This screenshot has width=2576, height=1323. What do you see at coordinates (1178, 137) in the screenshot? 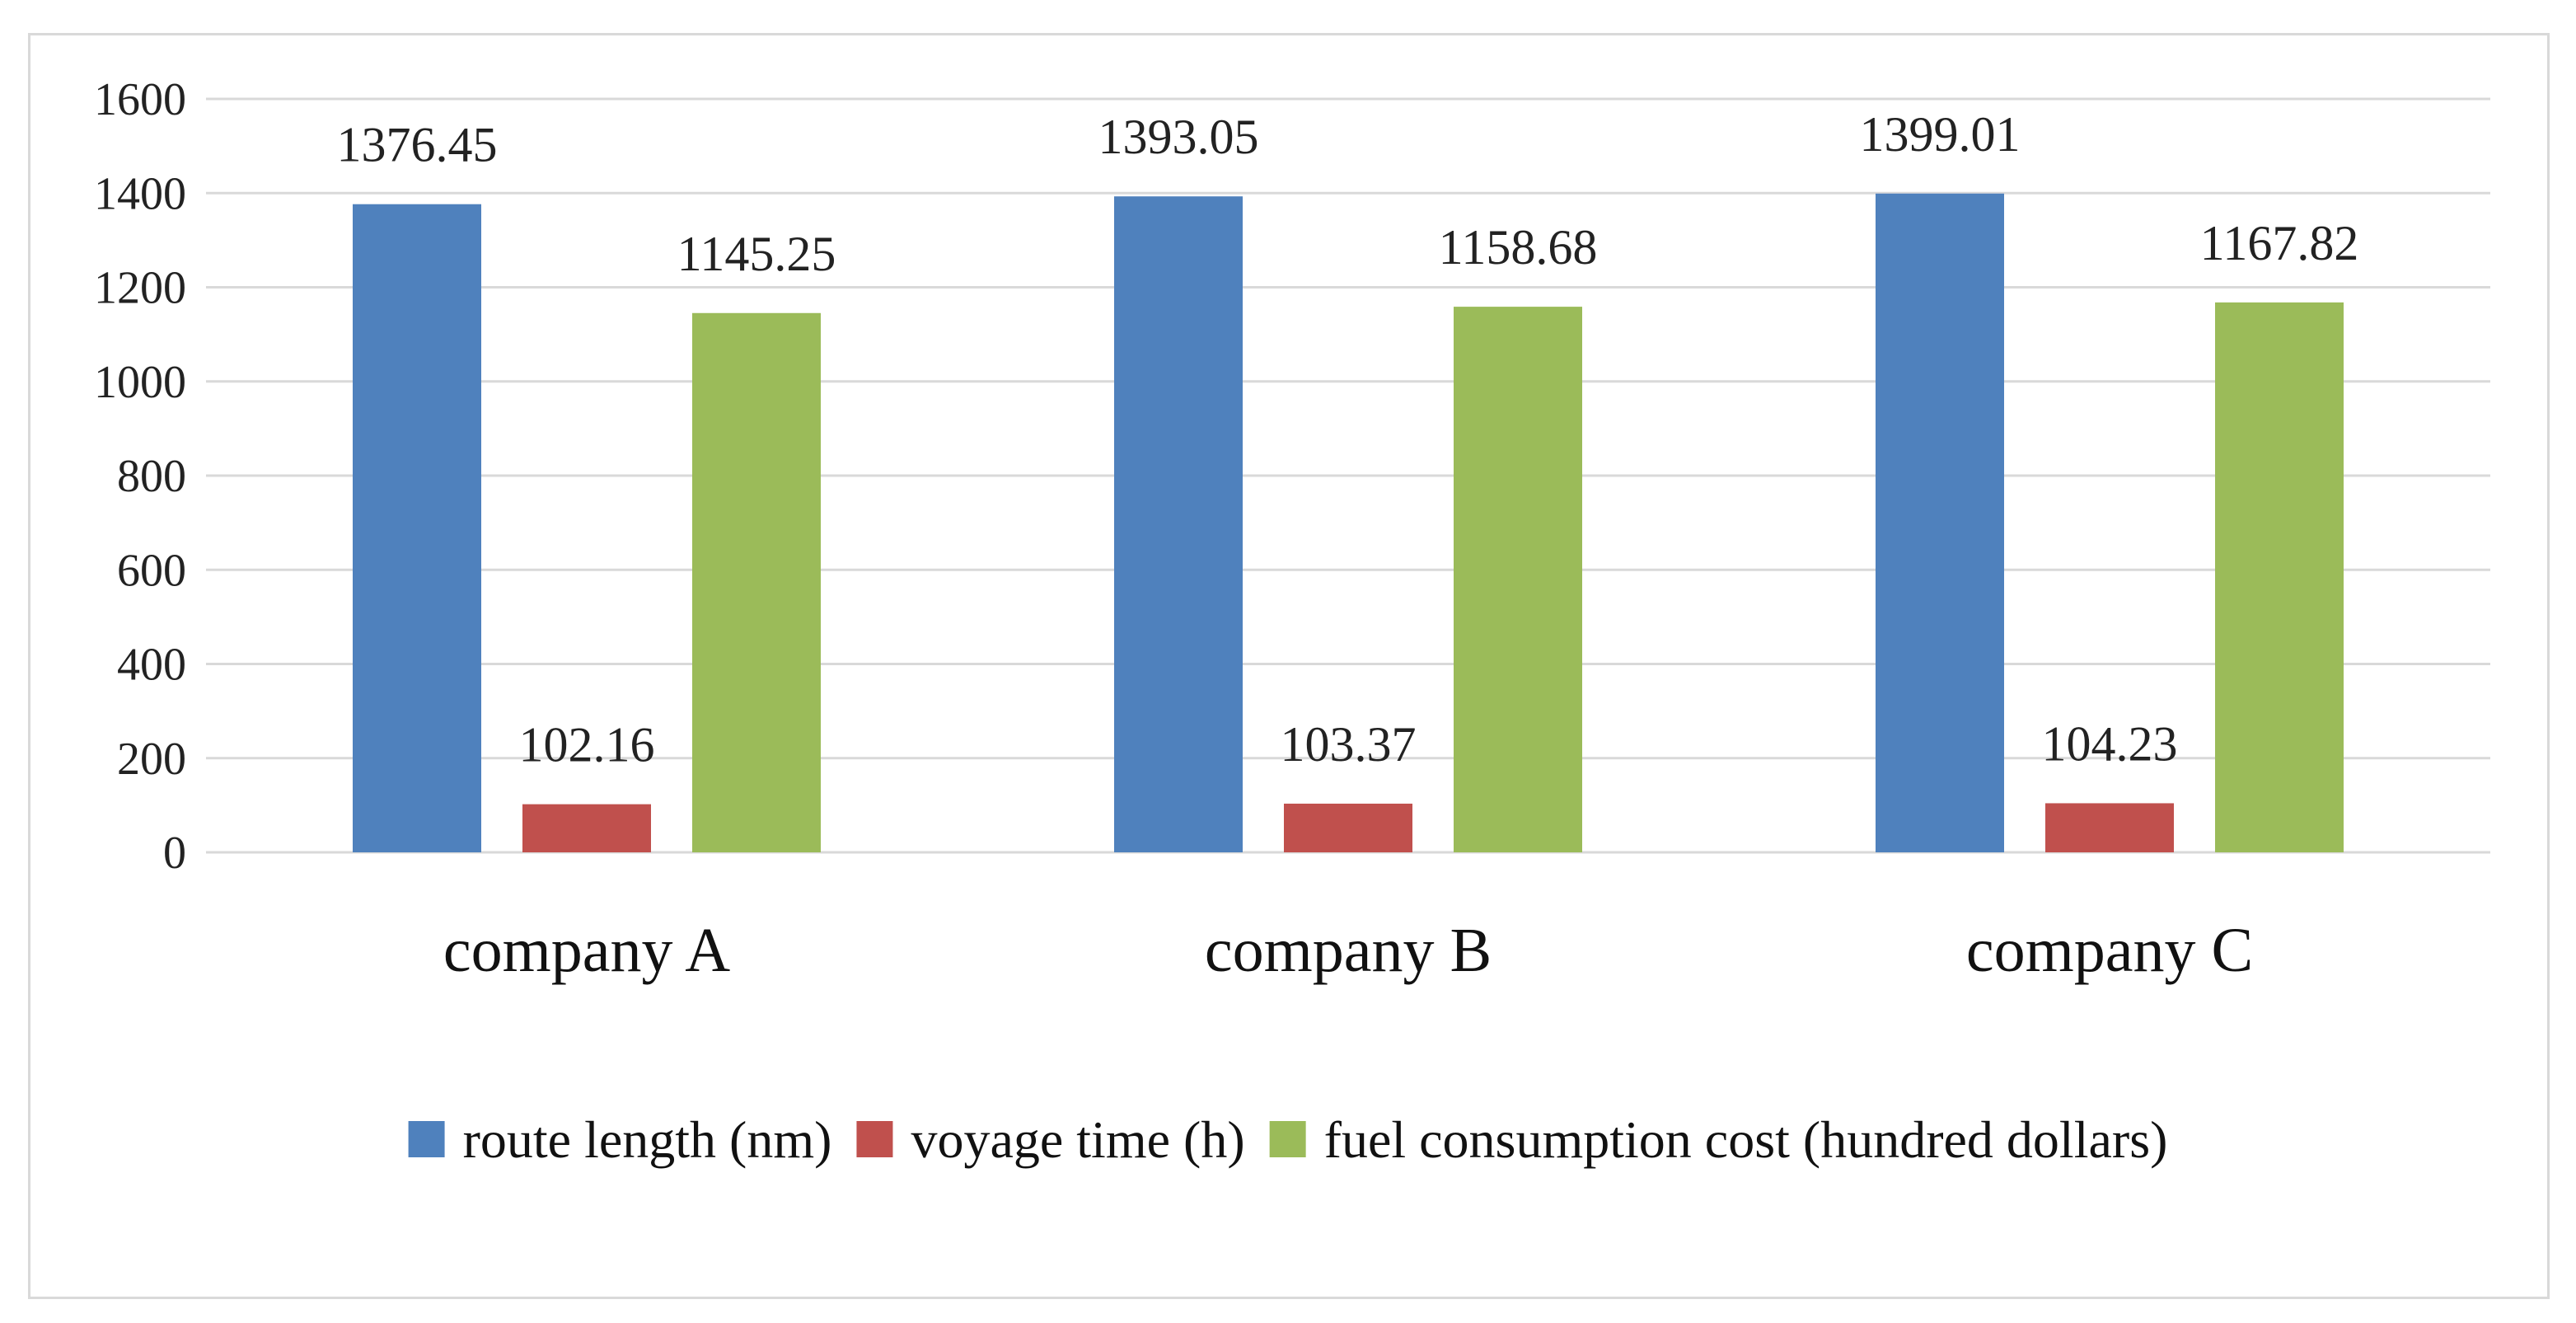
I see `data-label: 1393.05` at bounding box center [1178, 137].